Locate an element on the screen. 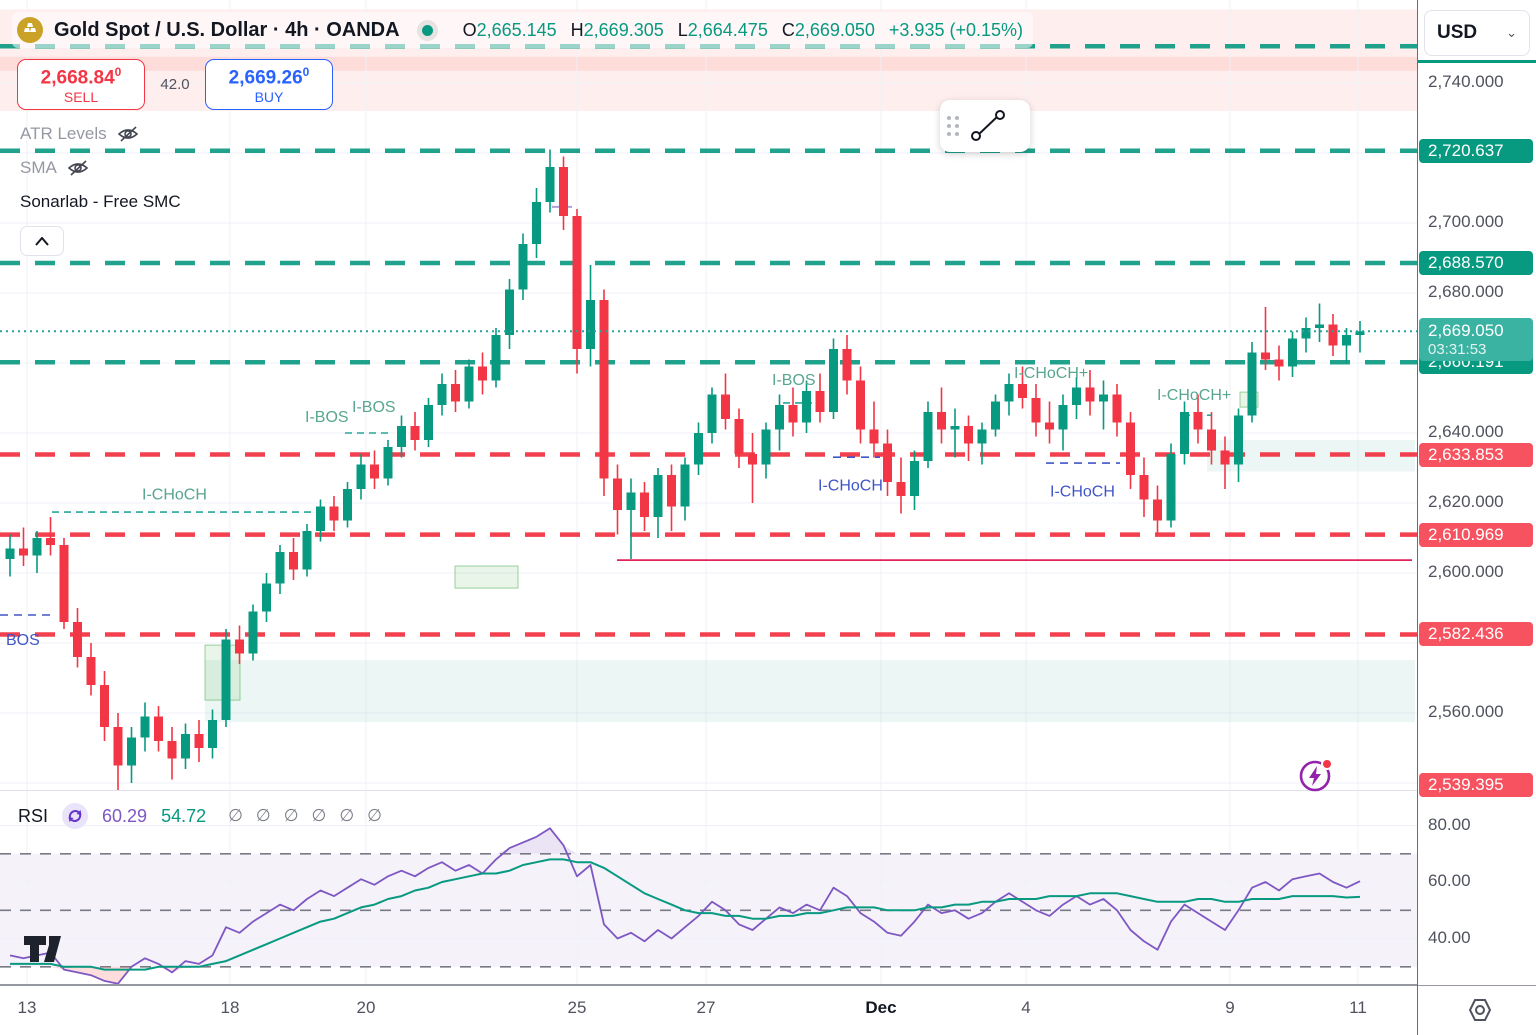 This screenshot has width=1536, height=1035. indicator-name: SMA is located at coordinates (38, 167).